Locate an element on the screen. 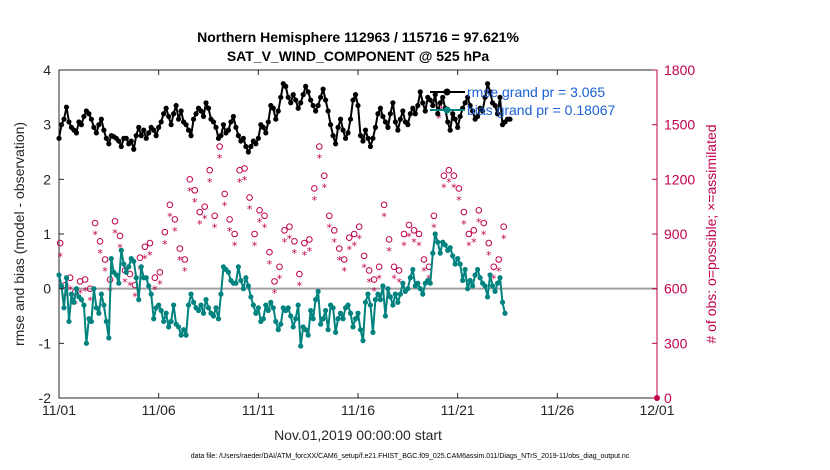  legend-rmse-marker is located at coordinates (447, 92).